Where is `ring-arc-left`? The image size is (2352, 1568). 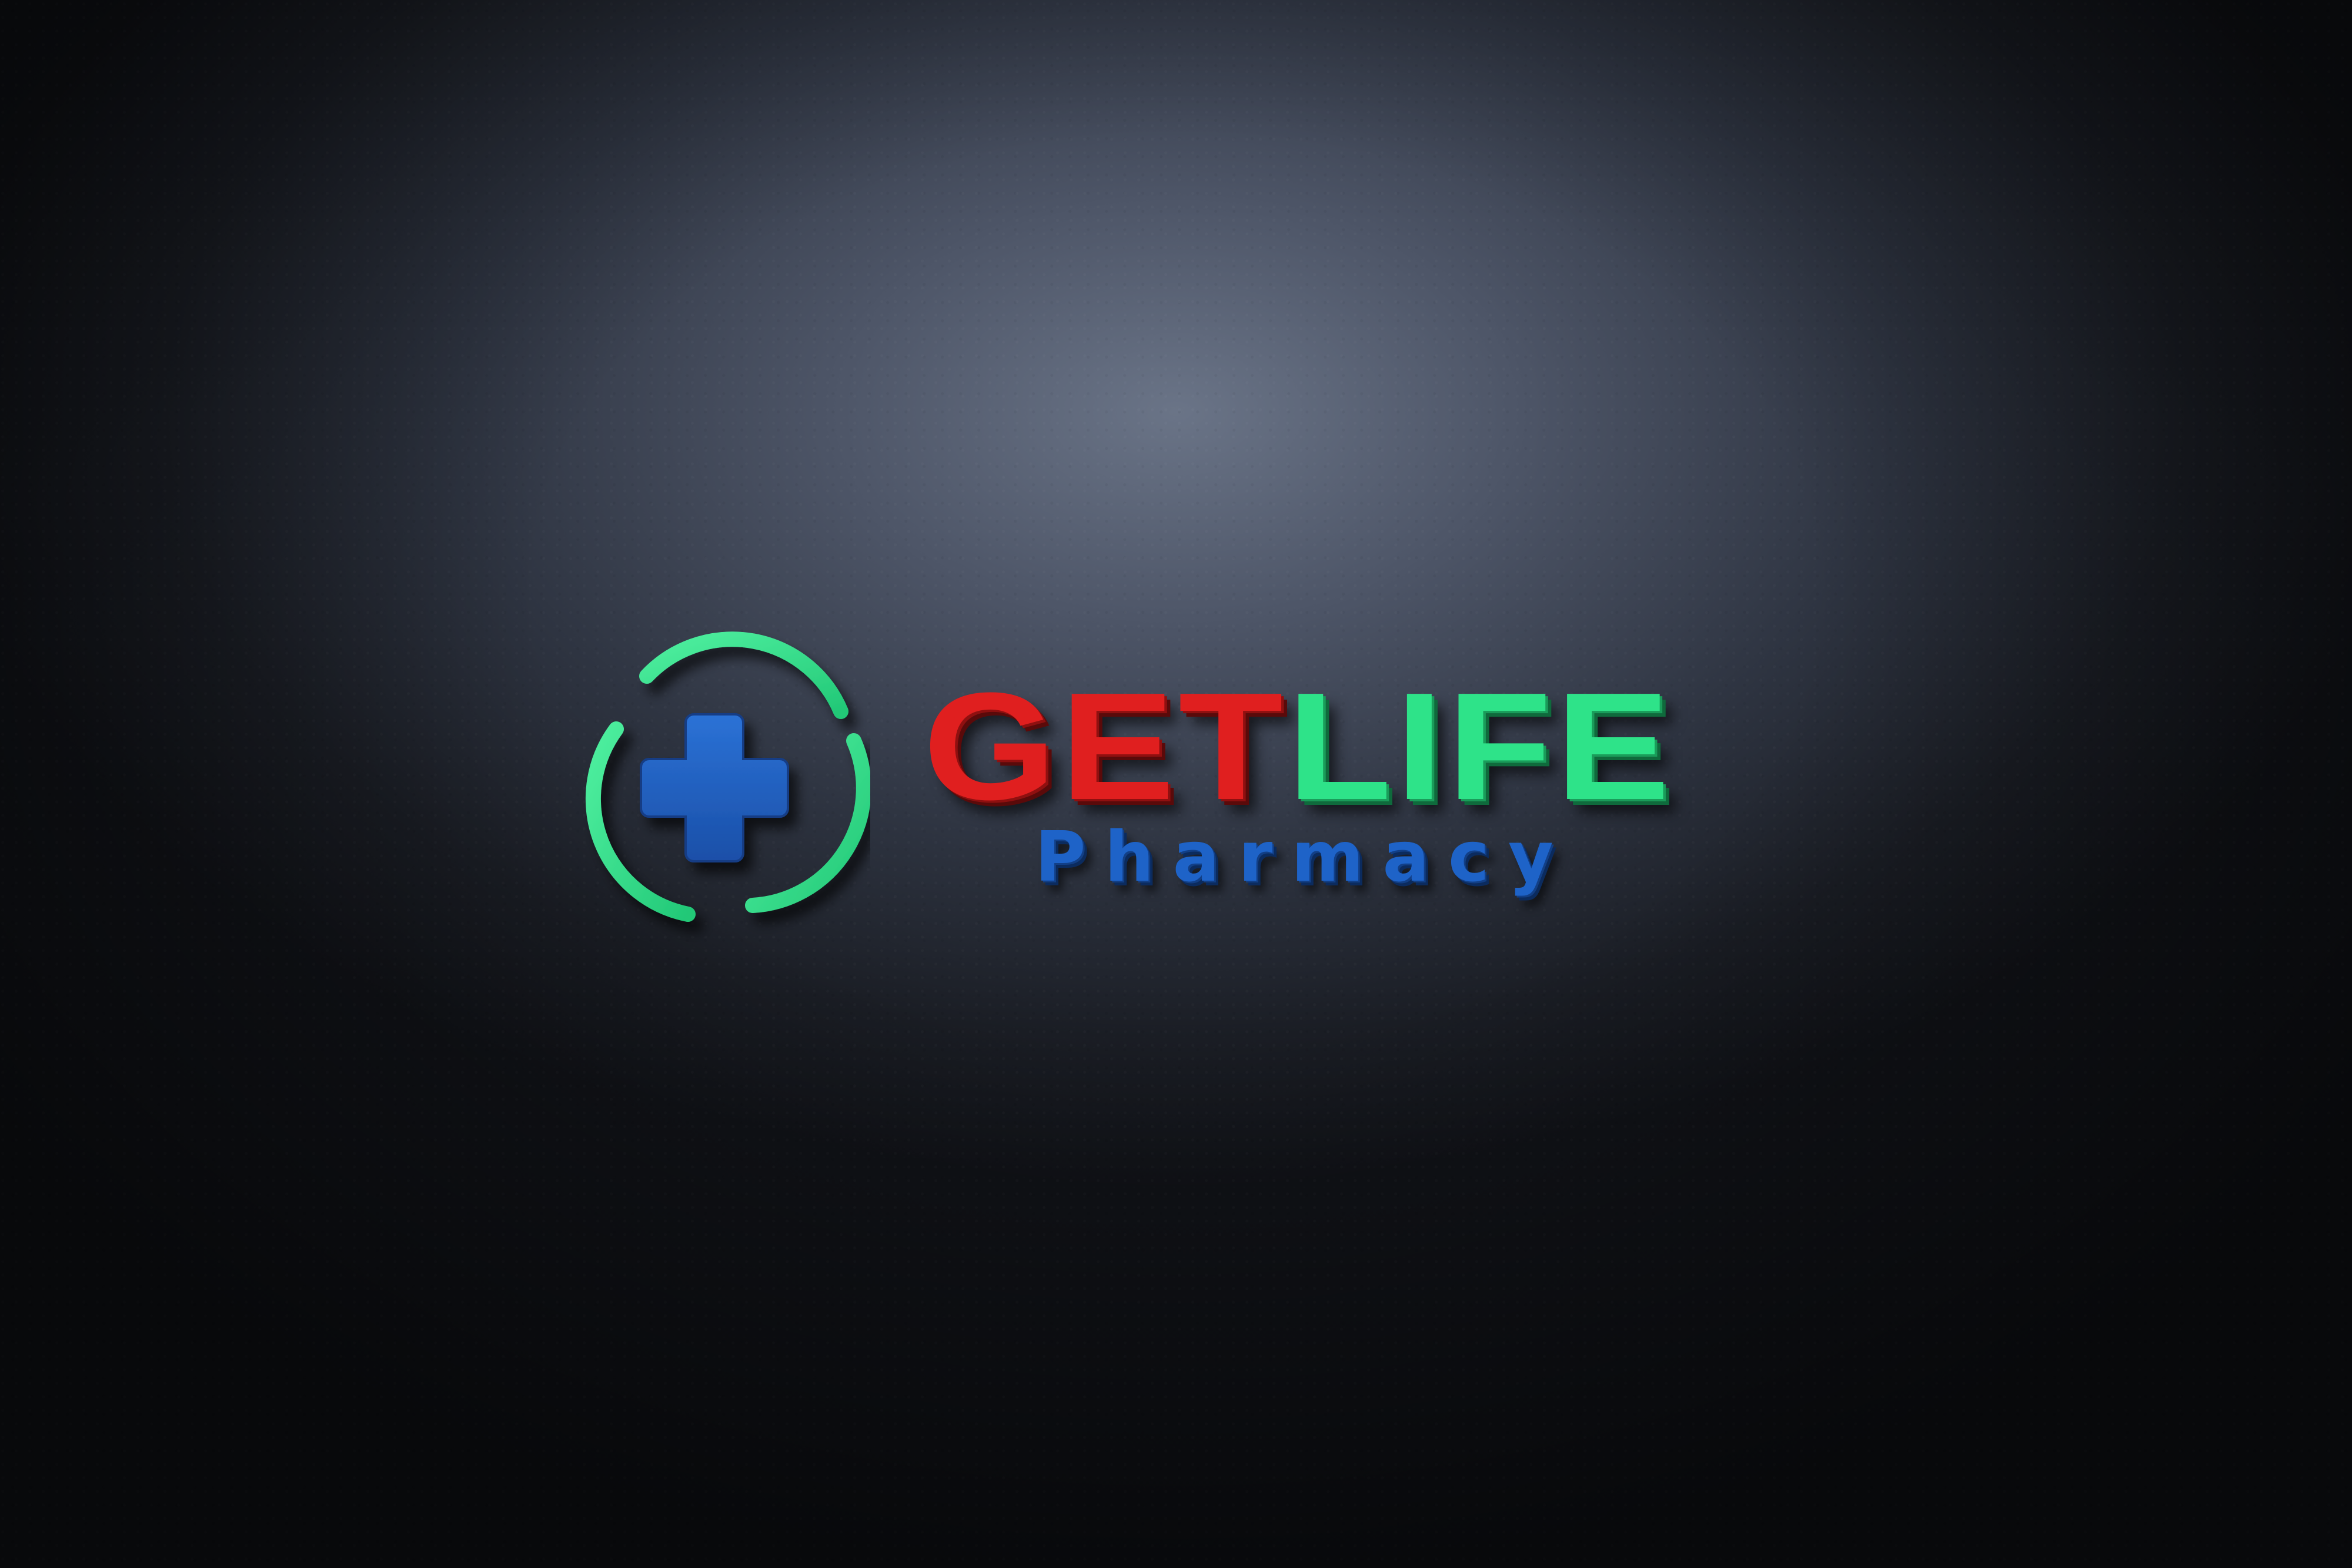
ring-arc-left is located at coordinates (640, 821).